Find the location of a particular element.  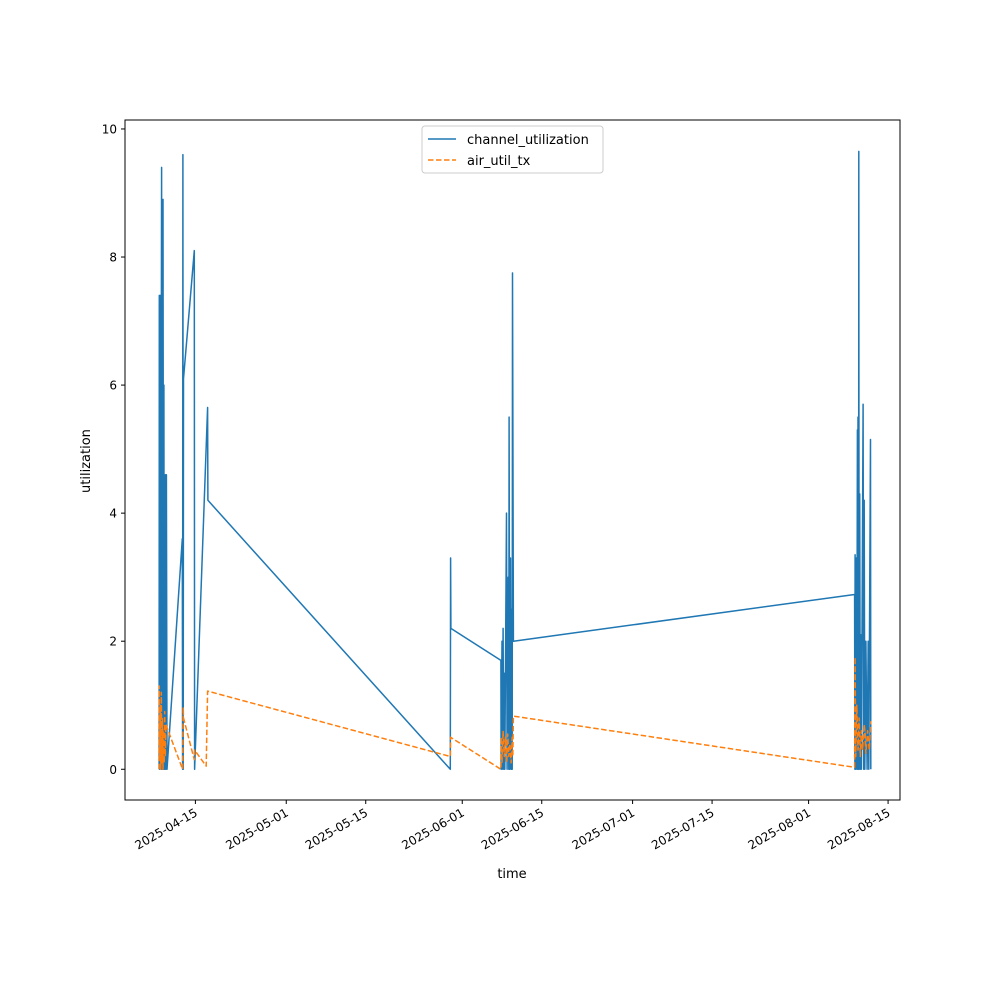

x-tick-label: 2025-08-15 is located at coordinates (858, 828).